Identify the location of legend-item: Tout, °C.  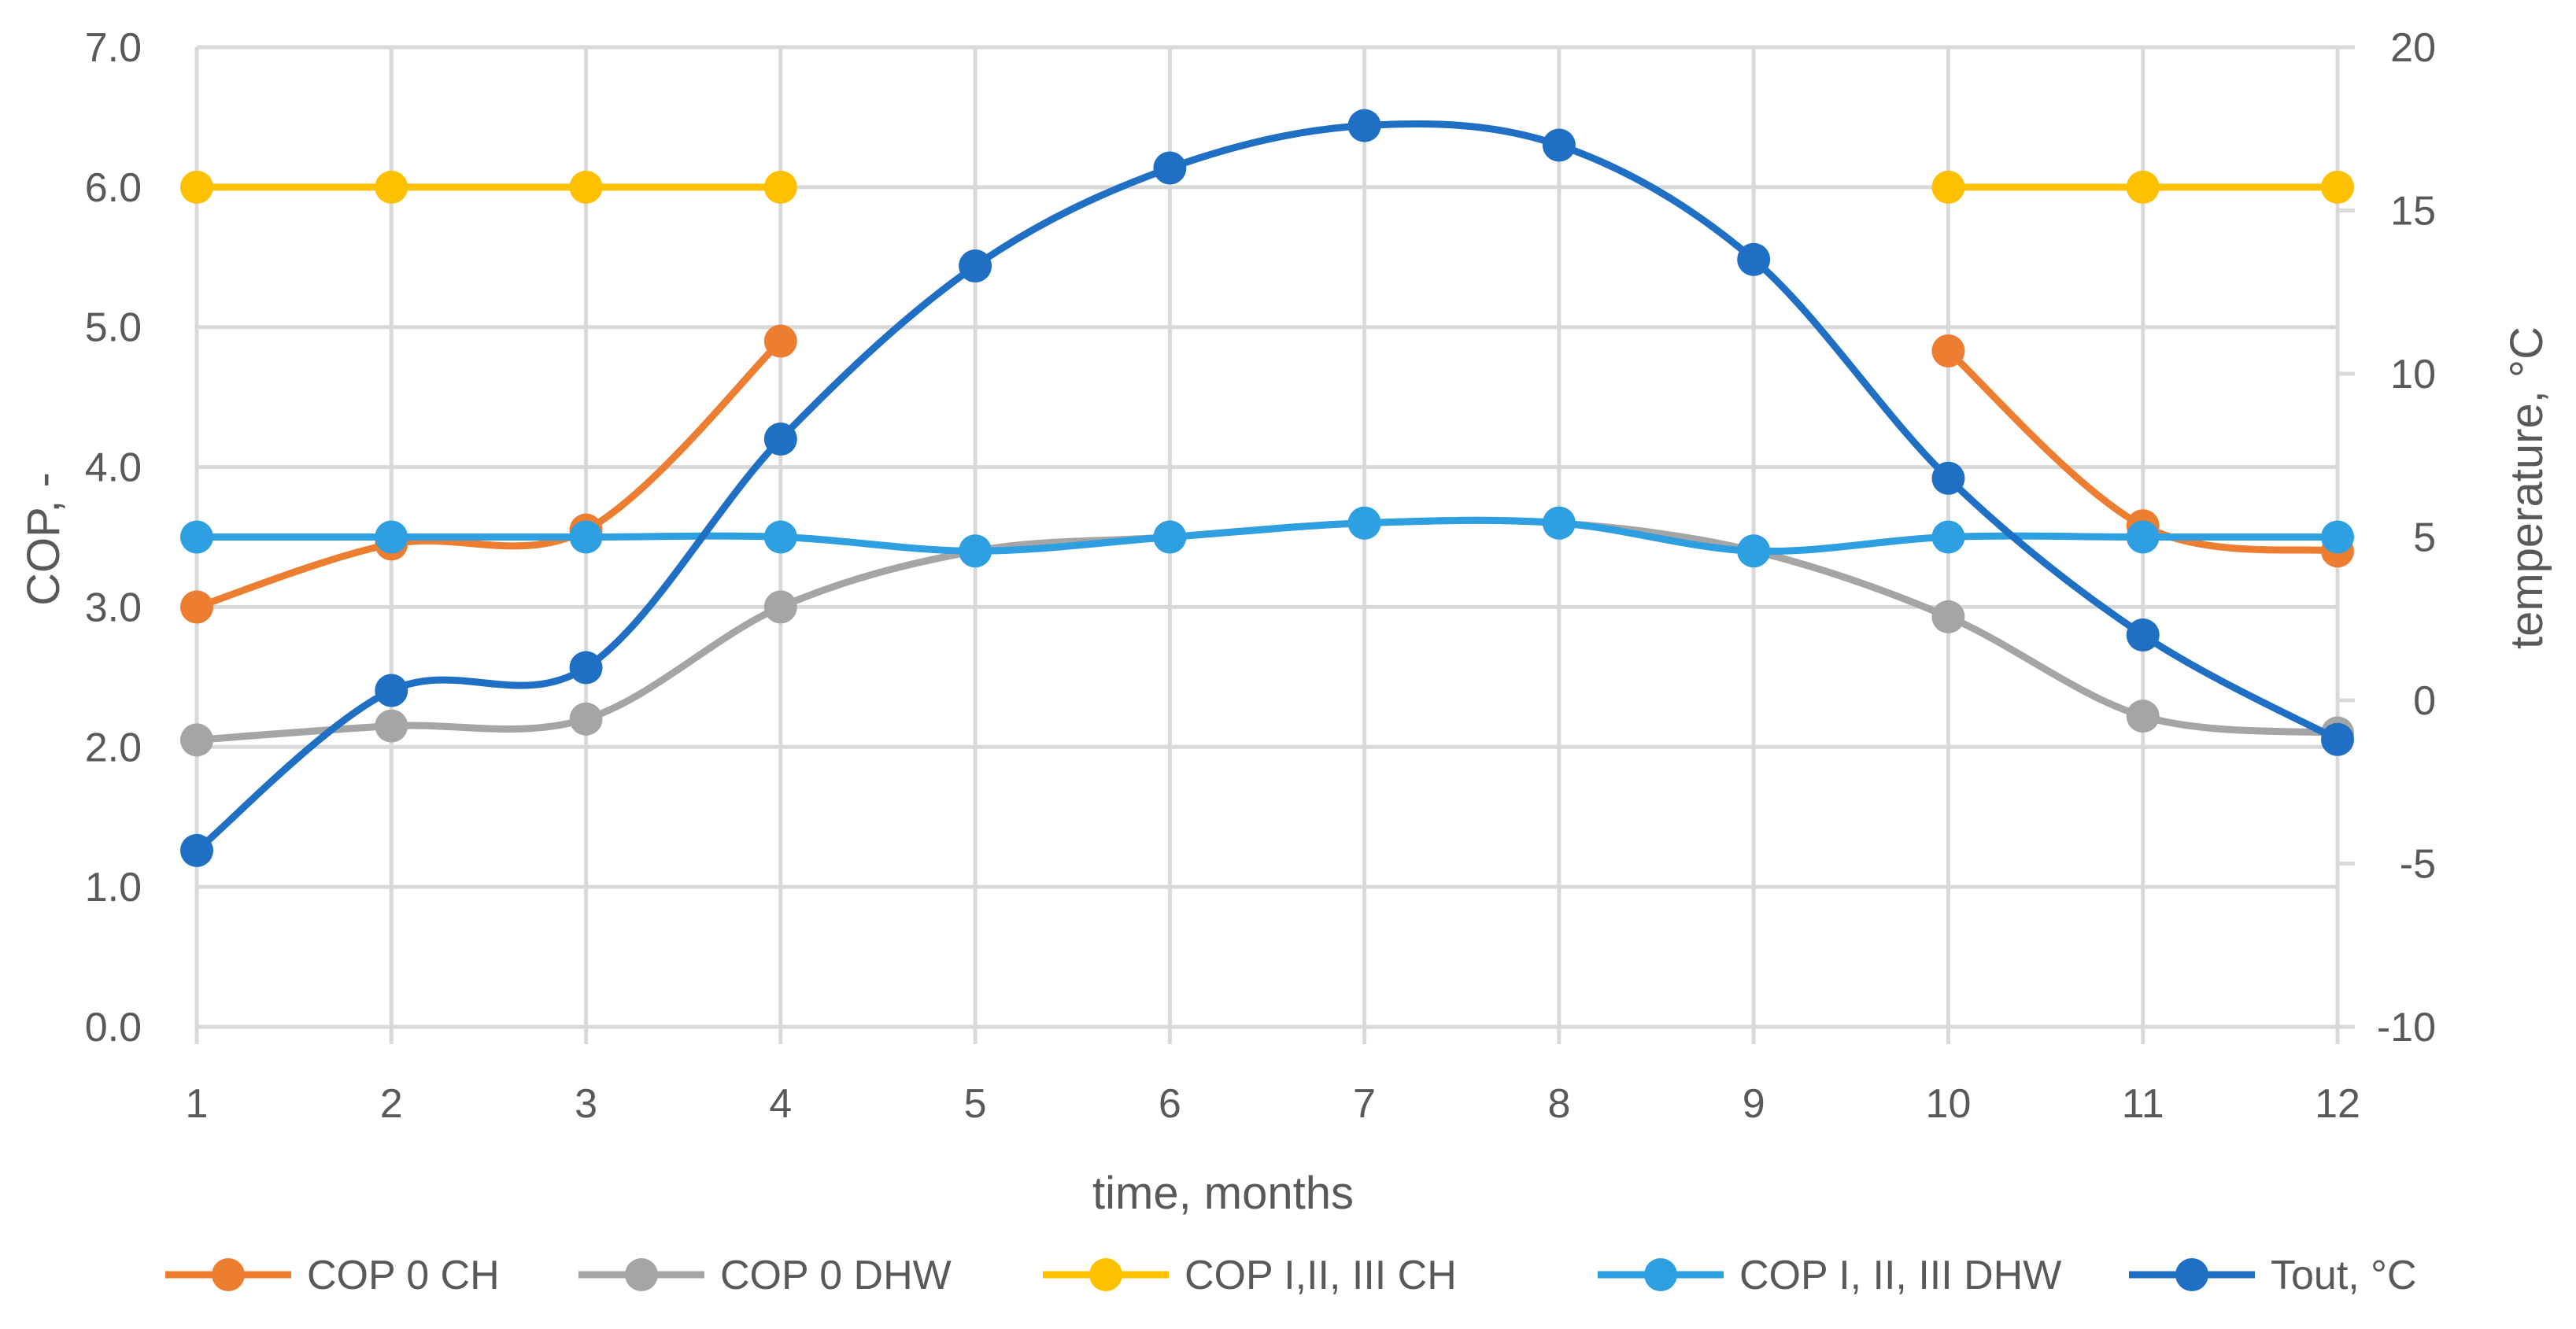
(2273, 1275).